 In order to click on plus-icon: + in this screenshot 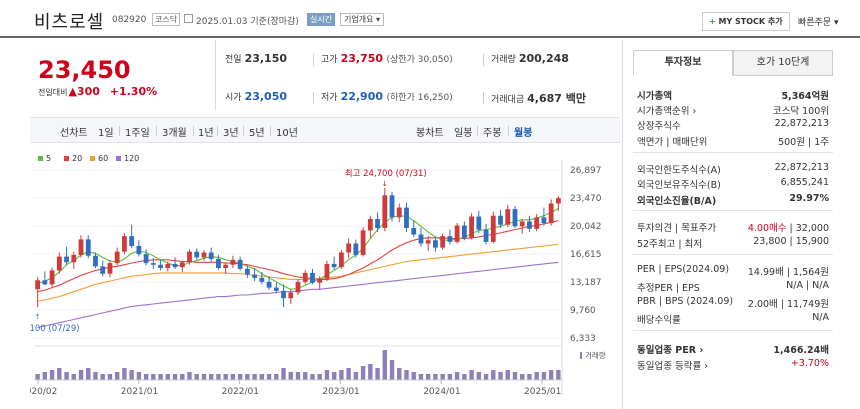, I will do `click(712, 21)`.